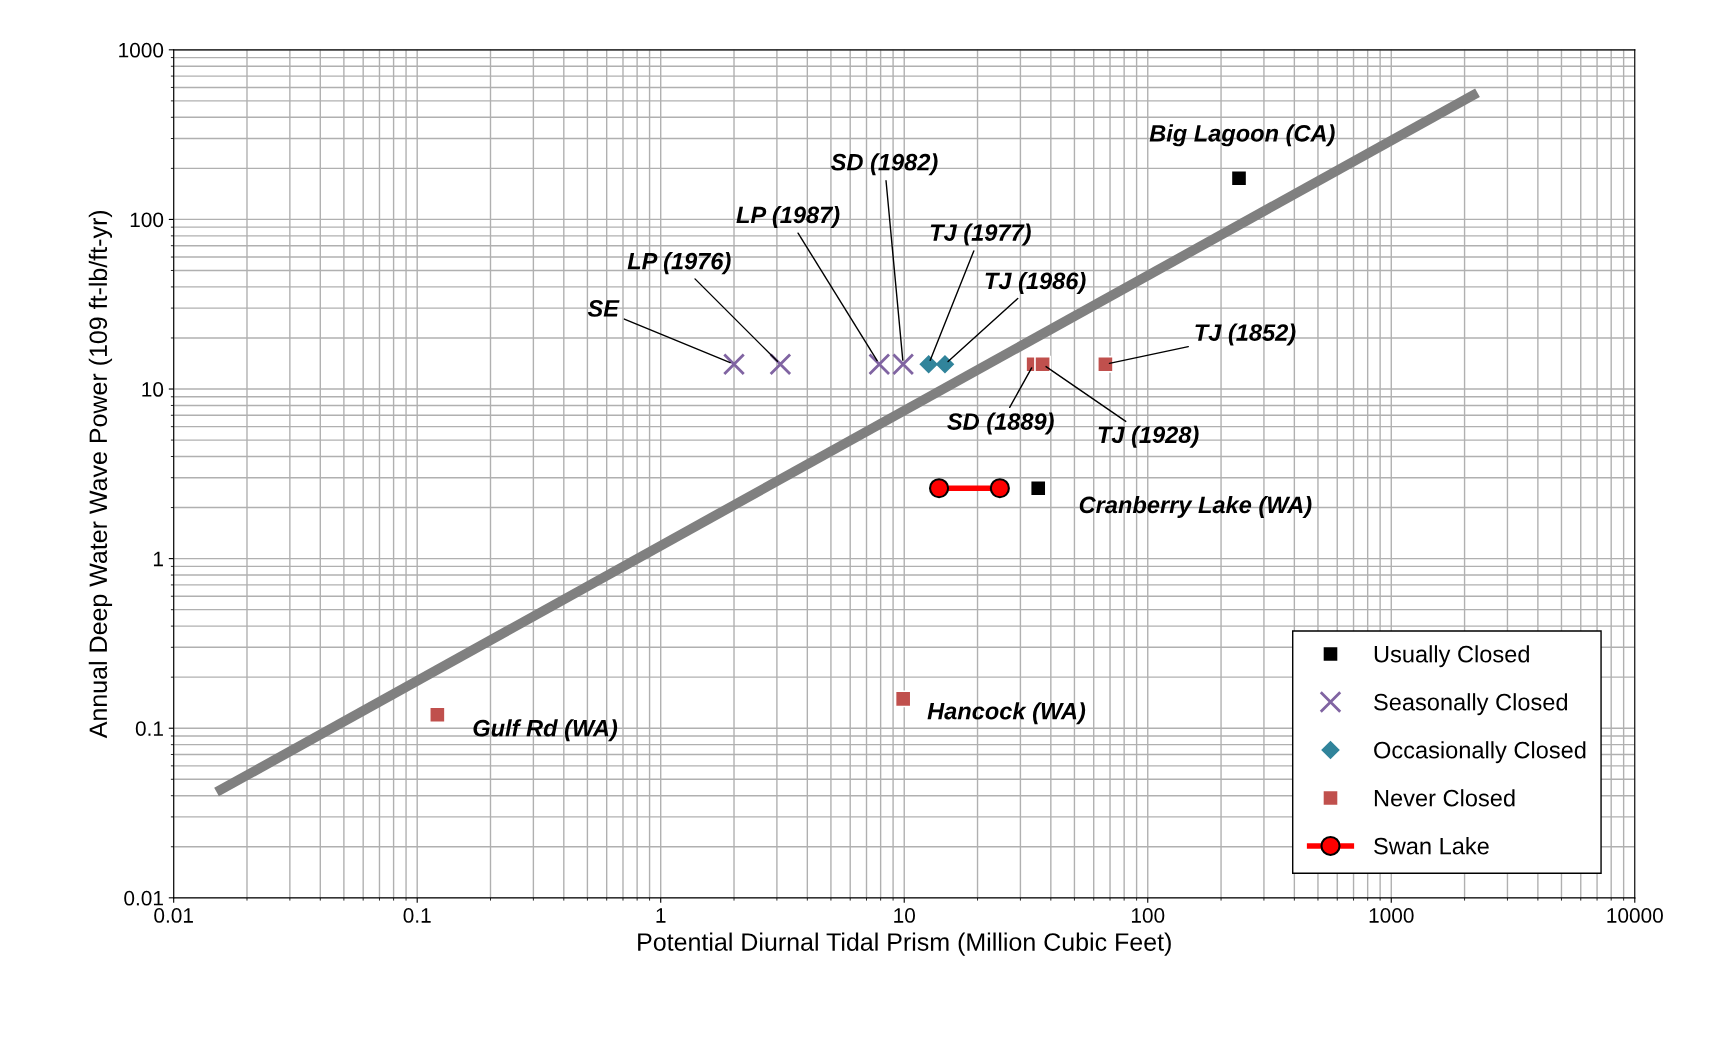 The image size is (1723, 1060). What do you see at coordinates (679, 263) in the screenshot?
I see `annotation: LP (1976)` at bounding box center [679, 263].